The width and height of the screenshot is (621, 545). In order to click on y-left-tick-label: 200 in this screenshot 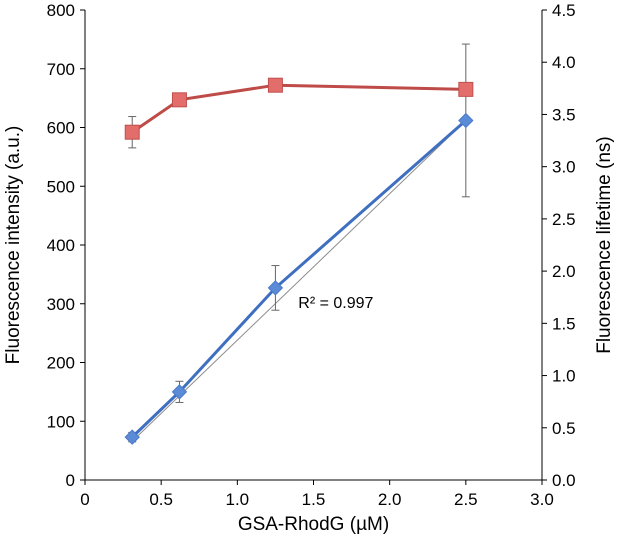, I will do `click(61, 363)`.